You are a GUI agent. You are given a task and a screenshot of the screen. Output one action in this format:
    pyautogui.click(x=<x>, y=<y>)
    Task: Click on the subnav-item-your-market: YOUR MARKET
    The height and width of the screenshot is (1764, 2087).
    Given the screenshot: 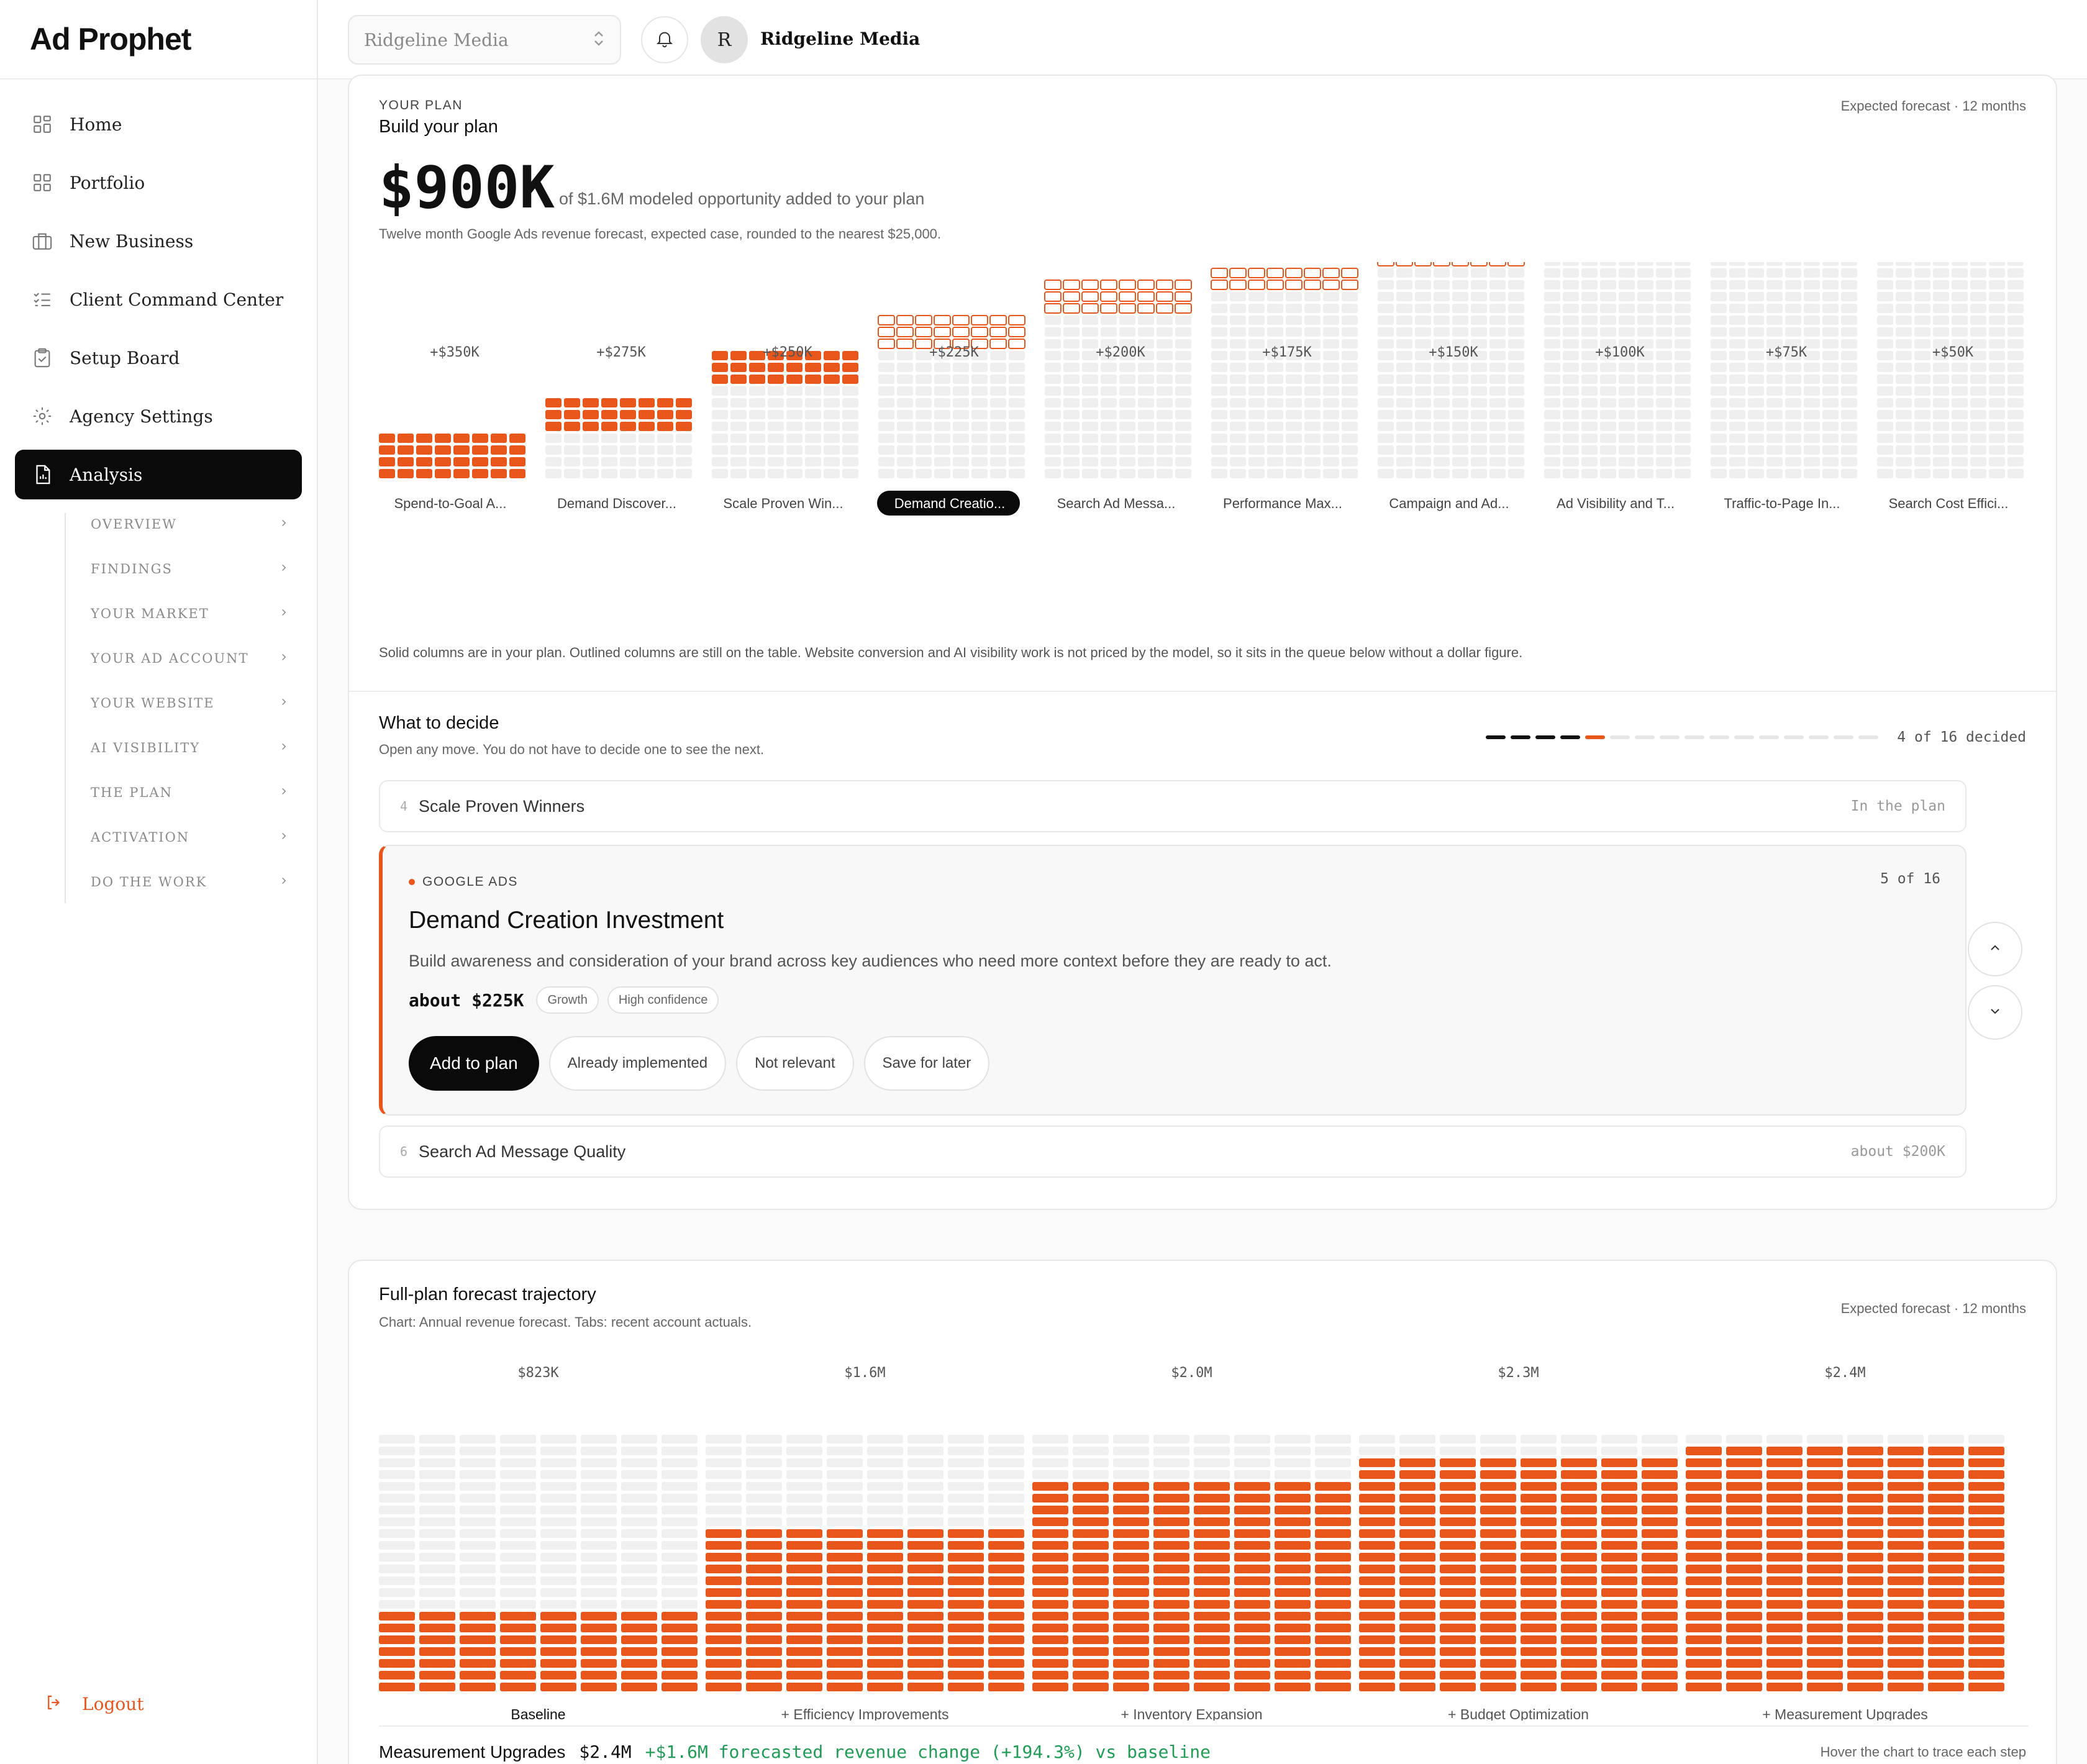 What is the action you would take?
    pyautogui.click(x=190, y=613)
    